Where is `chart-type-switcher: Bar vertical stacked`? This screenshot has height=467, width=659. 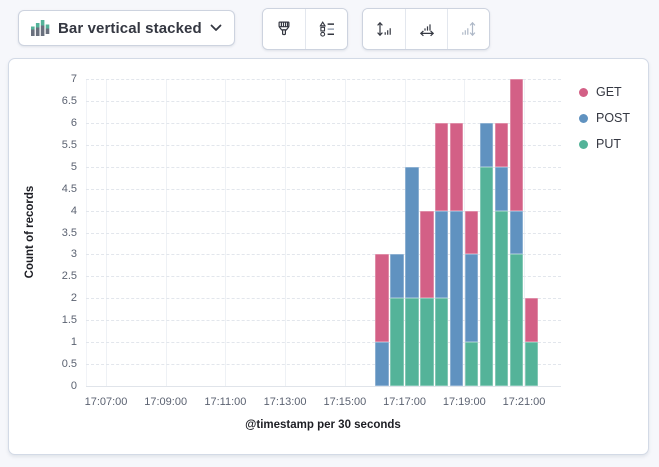
chart-type-switcher: Bar vertical stacked is located at coordinates (126, 28).